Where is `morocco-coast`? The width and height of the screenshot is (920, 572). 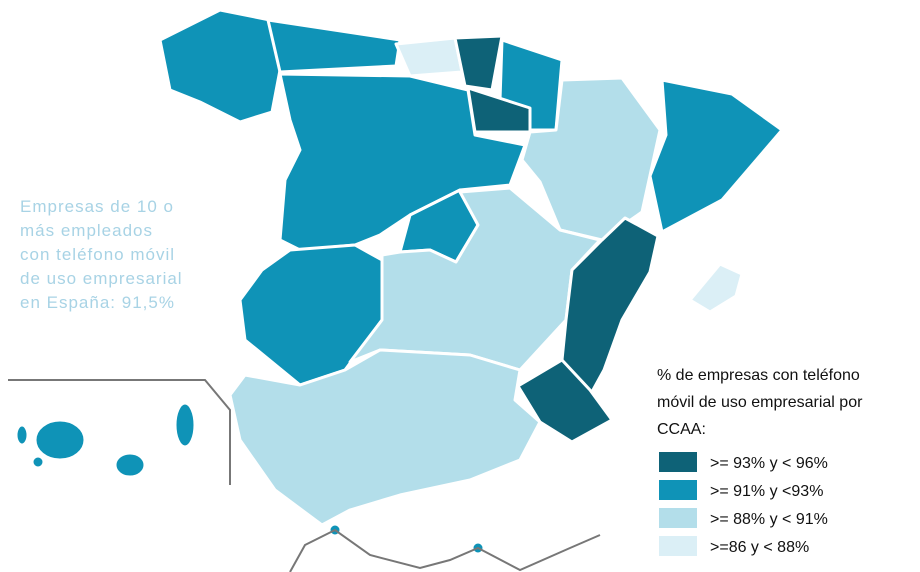
morocco-coast is located at coordinates (445, 550).